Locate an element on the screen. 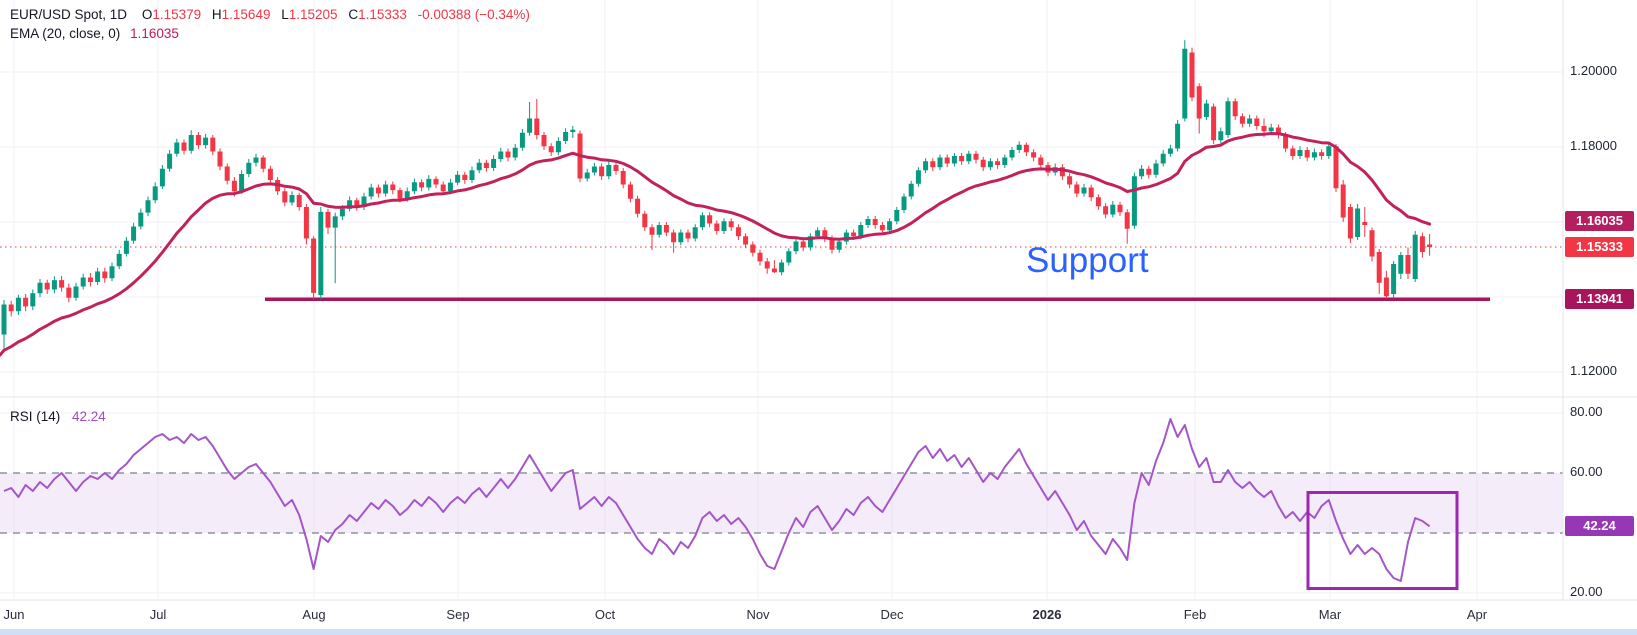  time-tick-label: Jul is located at coordinates (158, 614).